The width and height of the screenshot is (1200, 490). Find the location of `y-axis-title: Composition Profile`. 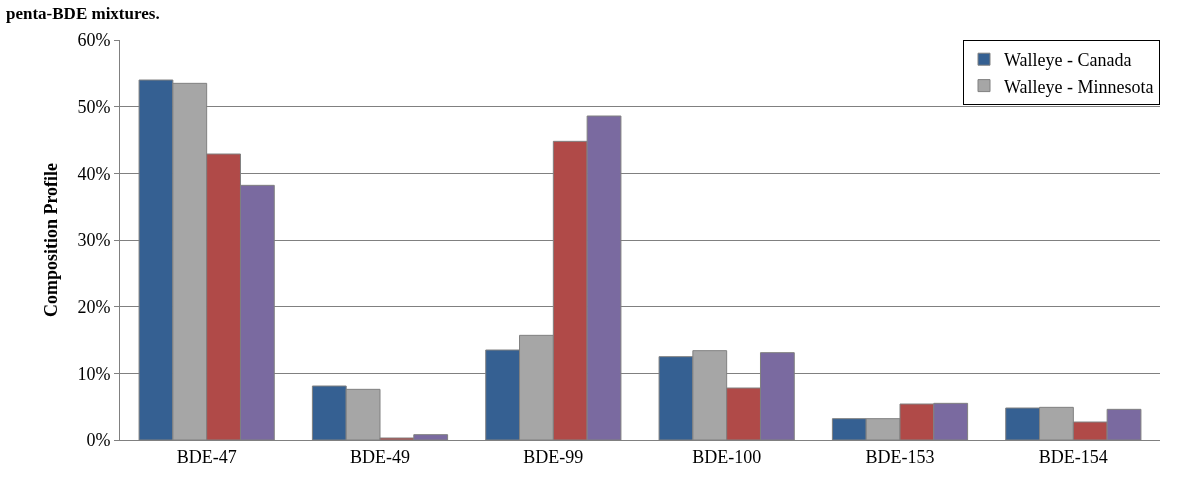

y-axis-title: Composition Profile is located at coordinates (50, 240).